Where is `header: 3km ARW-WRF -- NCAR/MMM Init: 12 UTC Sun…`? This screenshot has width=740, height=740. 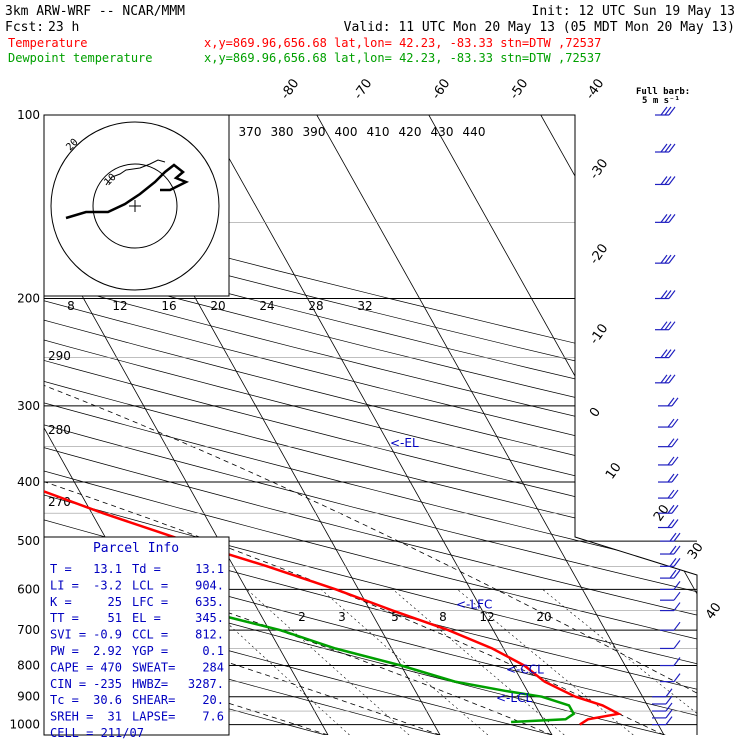
header: 3km ARW-WRF -- NCAR/MMM Init: 12 UTC Sun… is located at coordinates (370, 34).